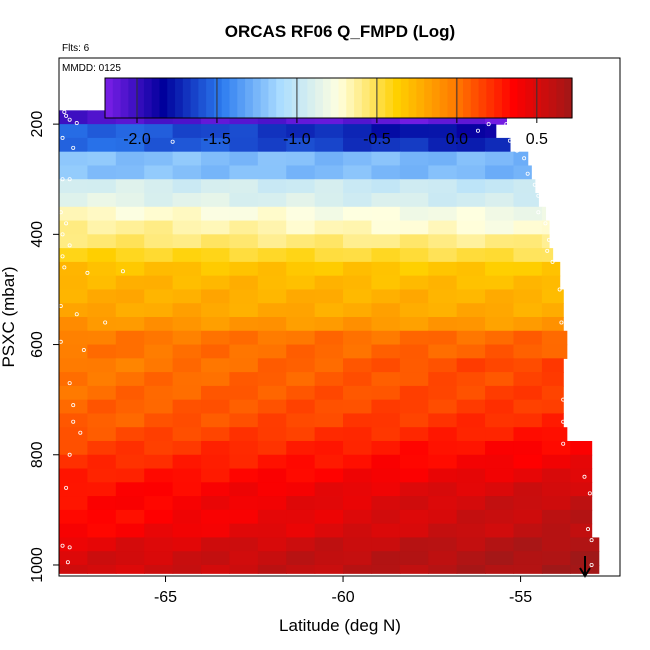 The image size is (650, 650). What do you see at coordinates (377, 139) in the screenshot?
I see `colorbar-tick-label: -0.5` at bounding box center [377, 139].